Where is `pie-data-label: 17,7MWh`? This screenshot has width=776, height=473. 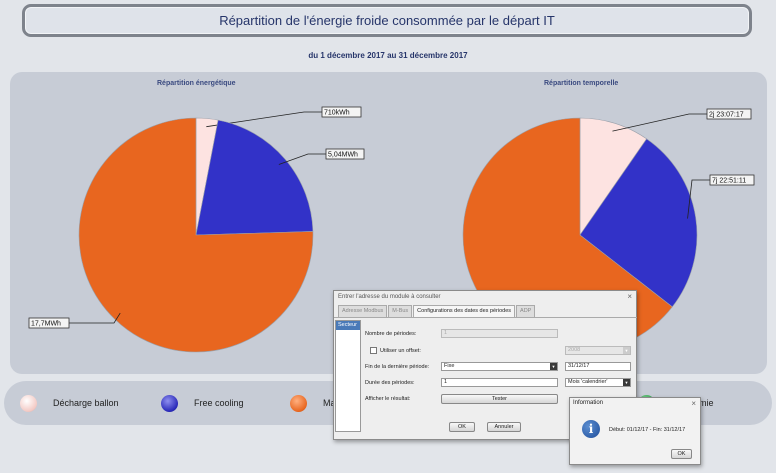 pie-data-label: 17,7MWh is located at coordinates (46, 324).